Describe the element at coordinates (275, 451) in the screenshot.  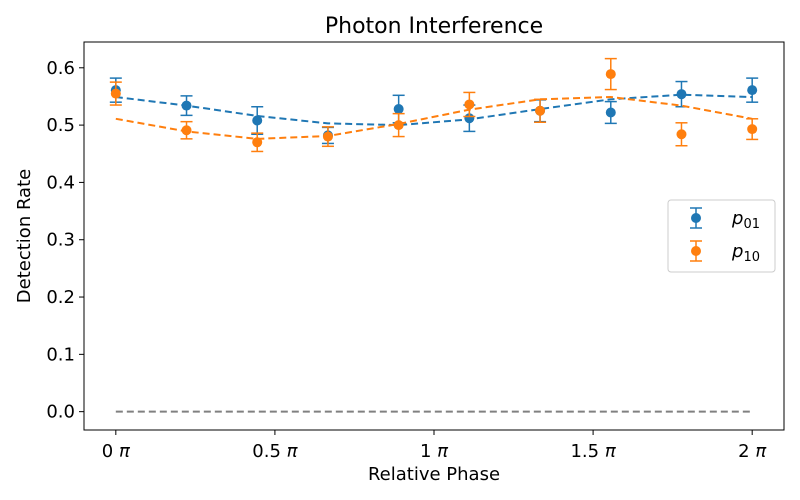
I see `x-tick-label: 0.5 π` at that location.